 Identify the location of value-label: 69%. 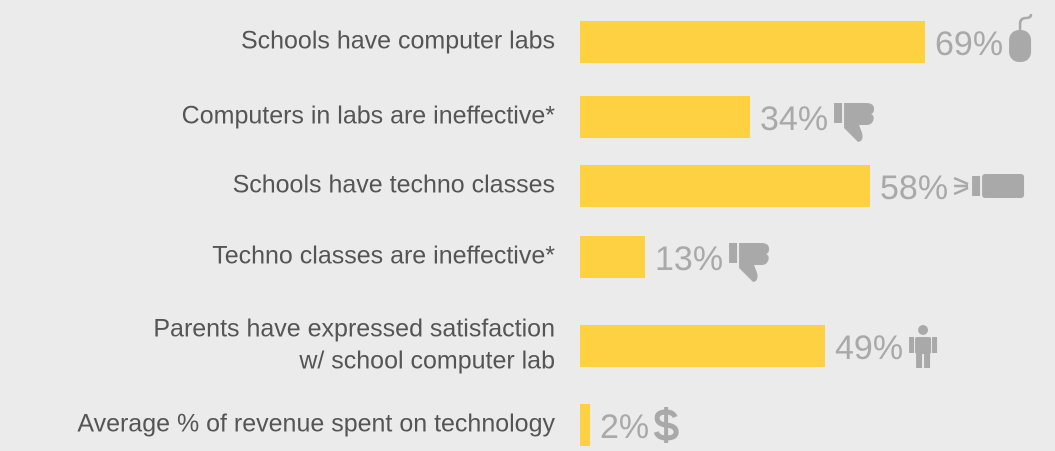
(969, 44).